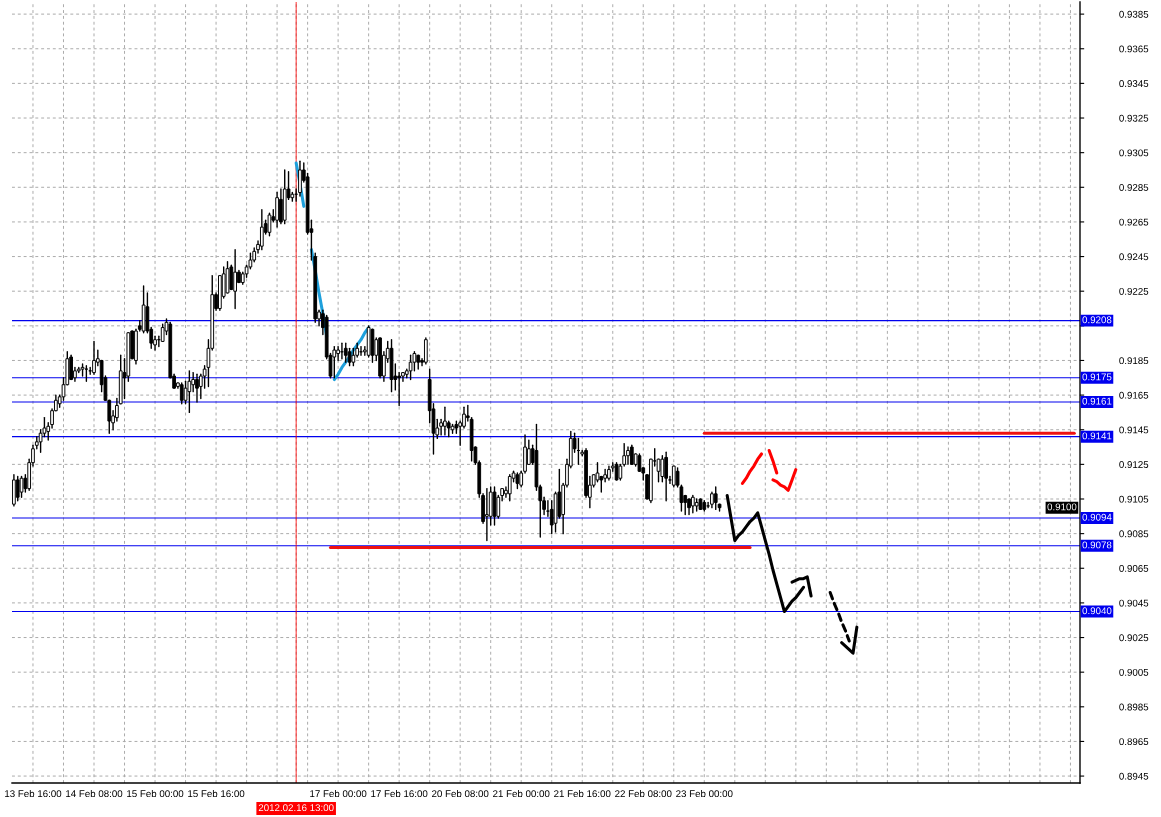  Describe the element at coordinates (643, 793) in the screenshot. I see `x-tick-label: 22 Feb 08:00` at that location.